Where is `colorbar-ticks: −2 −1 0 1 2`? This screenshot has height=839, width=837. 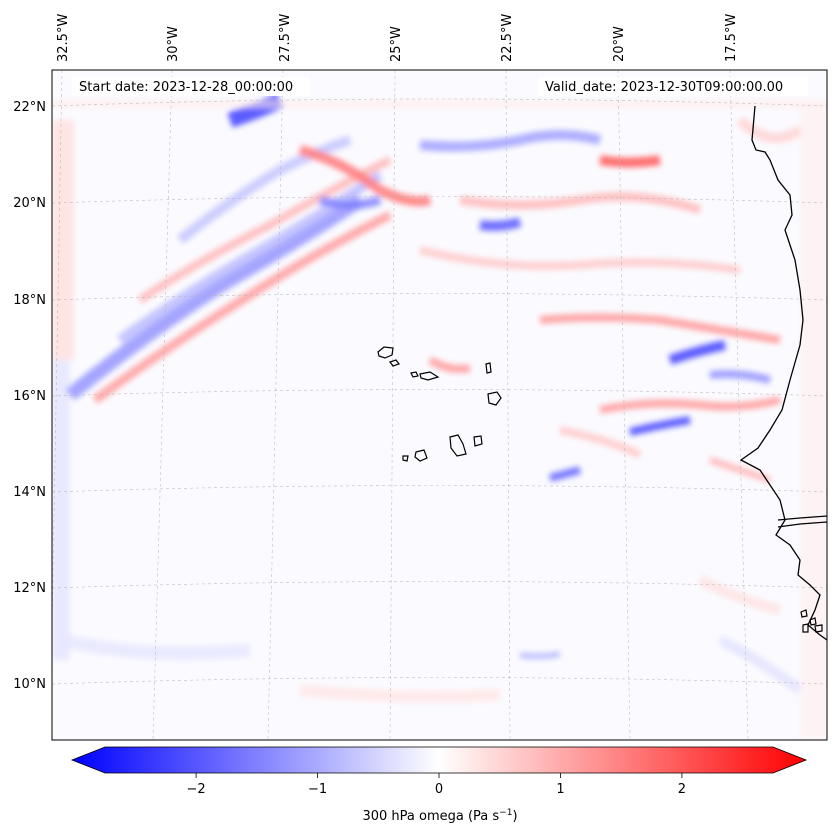
colorbar-ticks: −2 −1 0 1 2 is located at coordinates (436, 785).